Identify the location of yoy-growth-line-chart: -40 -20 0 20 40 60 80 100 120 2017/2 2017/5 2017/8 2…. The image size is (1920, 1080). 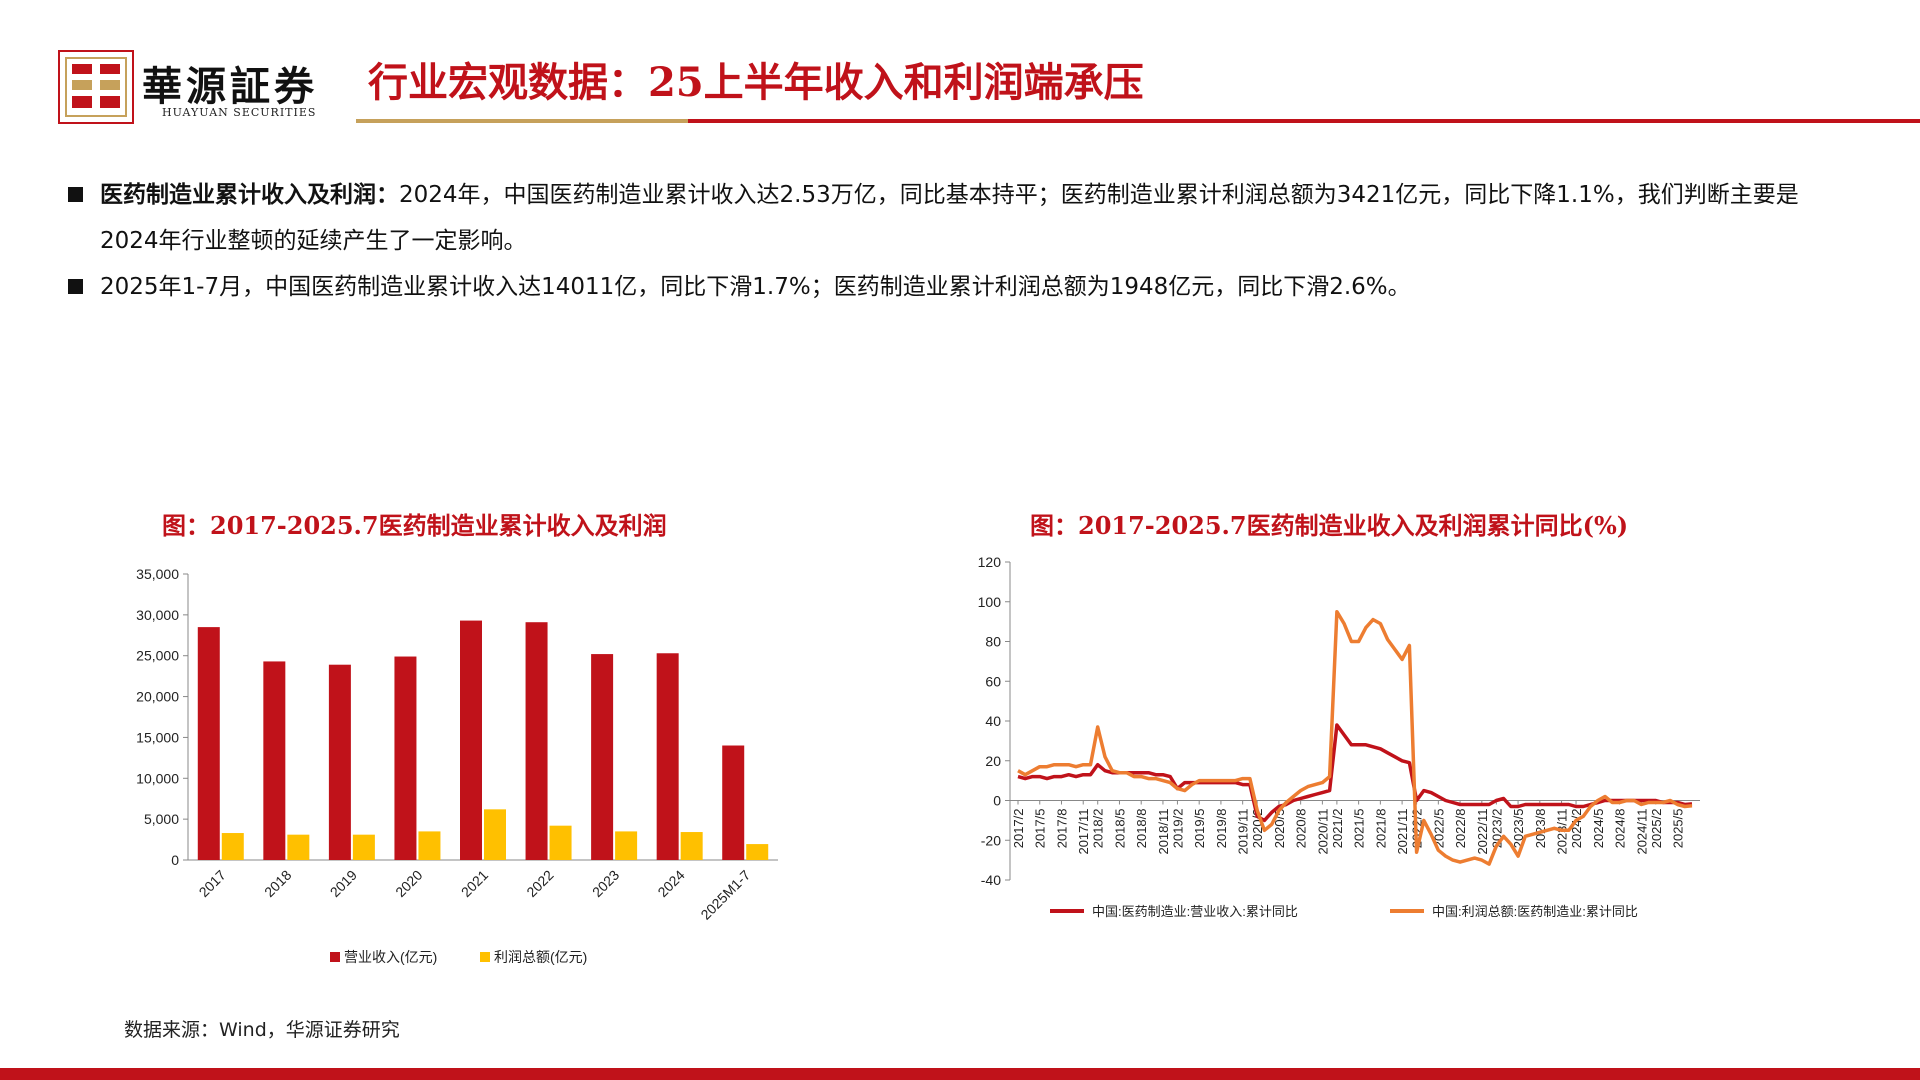
(1339, 736).